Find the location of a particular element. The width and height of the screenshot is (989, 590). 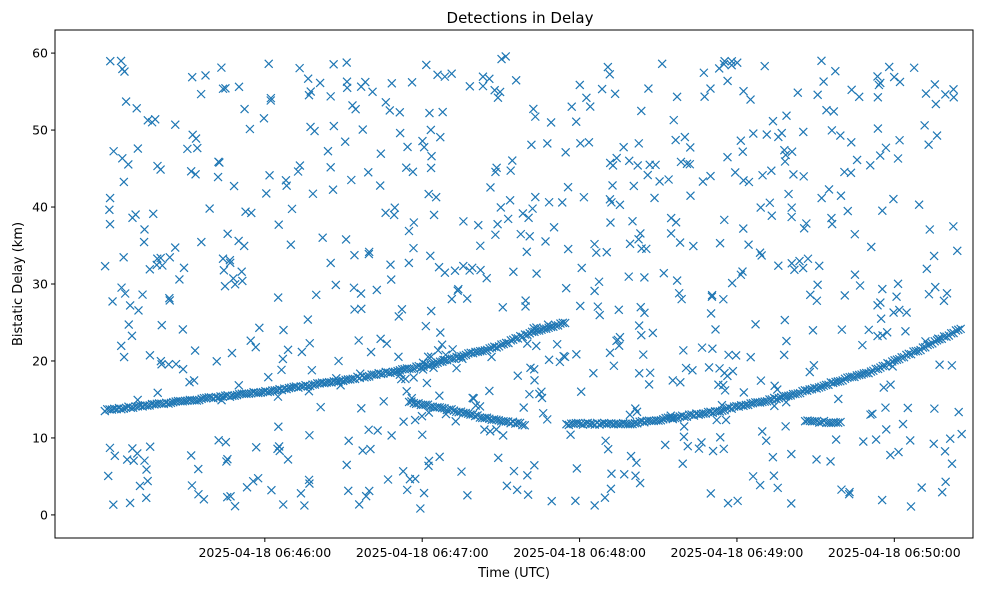

chart-title: Detections in Delay is located at coordinates (520, 18).